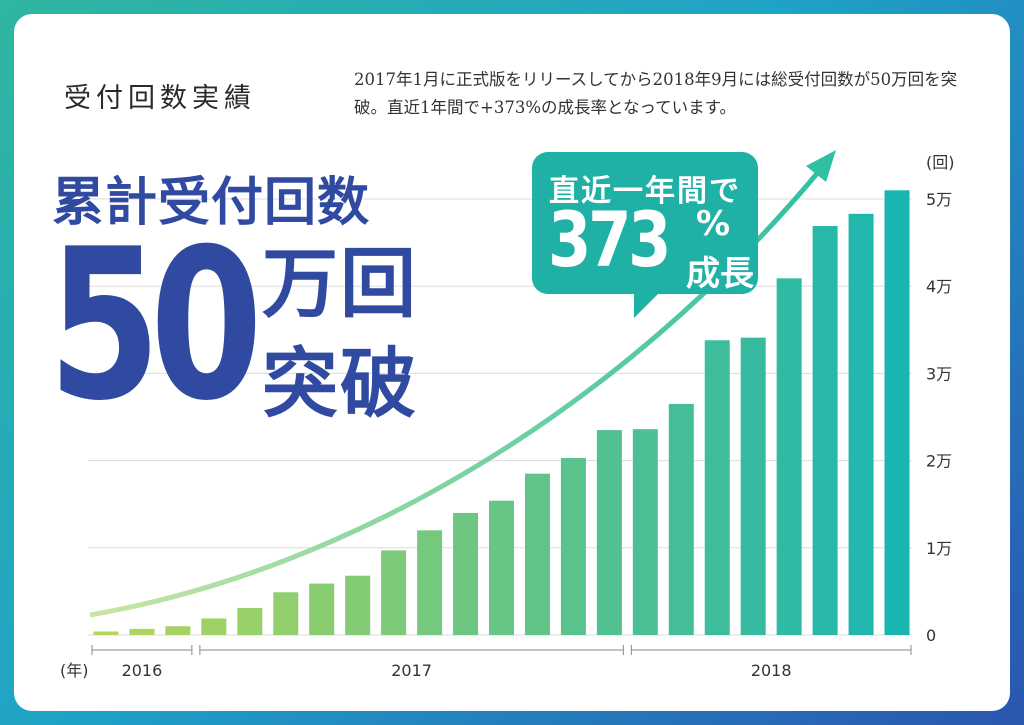 The height and width of the screenshot is (725, 1024). What do you see at coordinates (610, 239) in the screenshot?
I see `callout-value: 373` at bounding box center [610, 239].